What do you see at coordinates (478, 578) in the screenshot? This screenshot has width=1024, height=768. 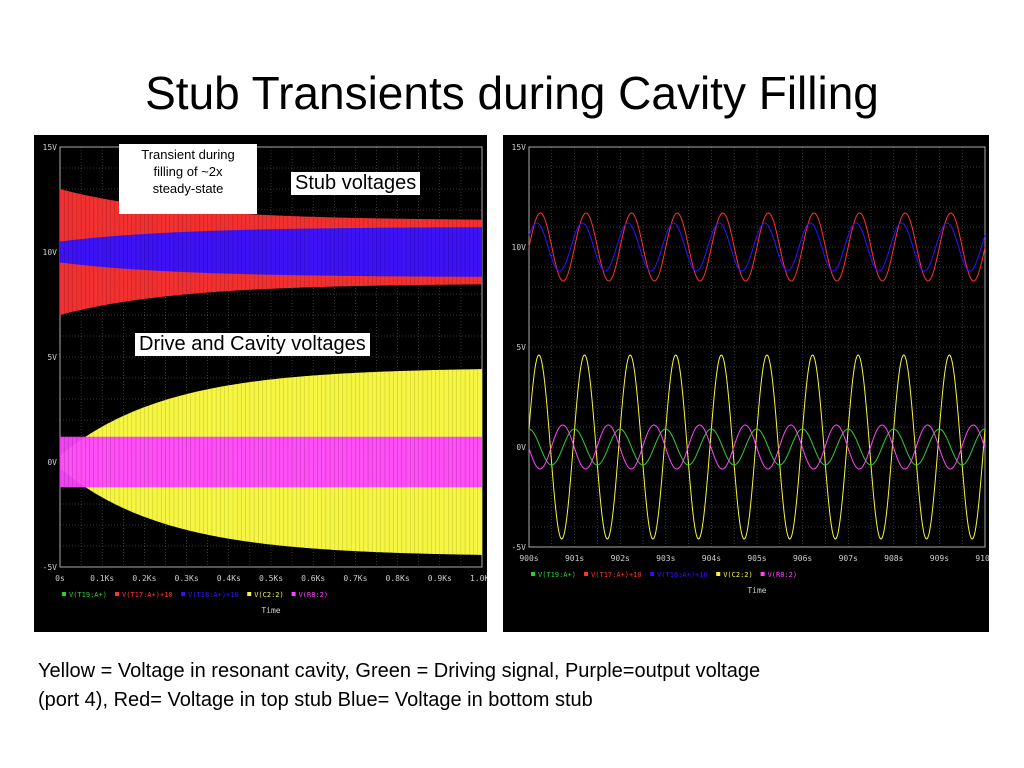 I see `x-tick-label: 1.0Ks` at bounding box center [478, 578].